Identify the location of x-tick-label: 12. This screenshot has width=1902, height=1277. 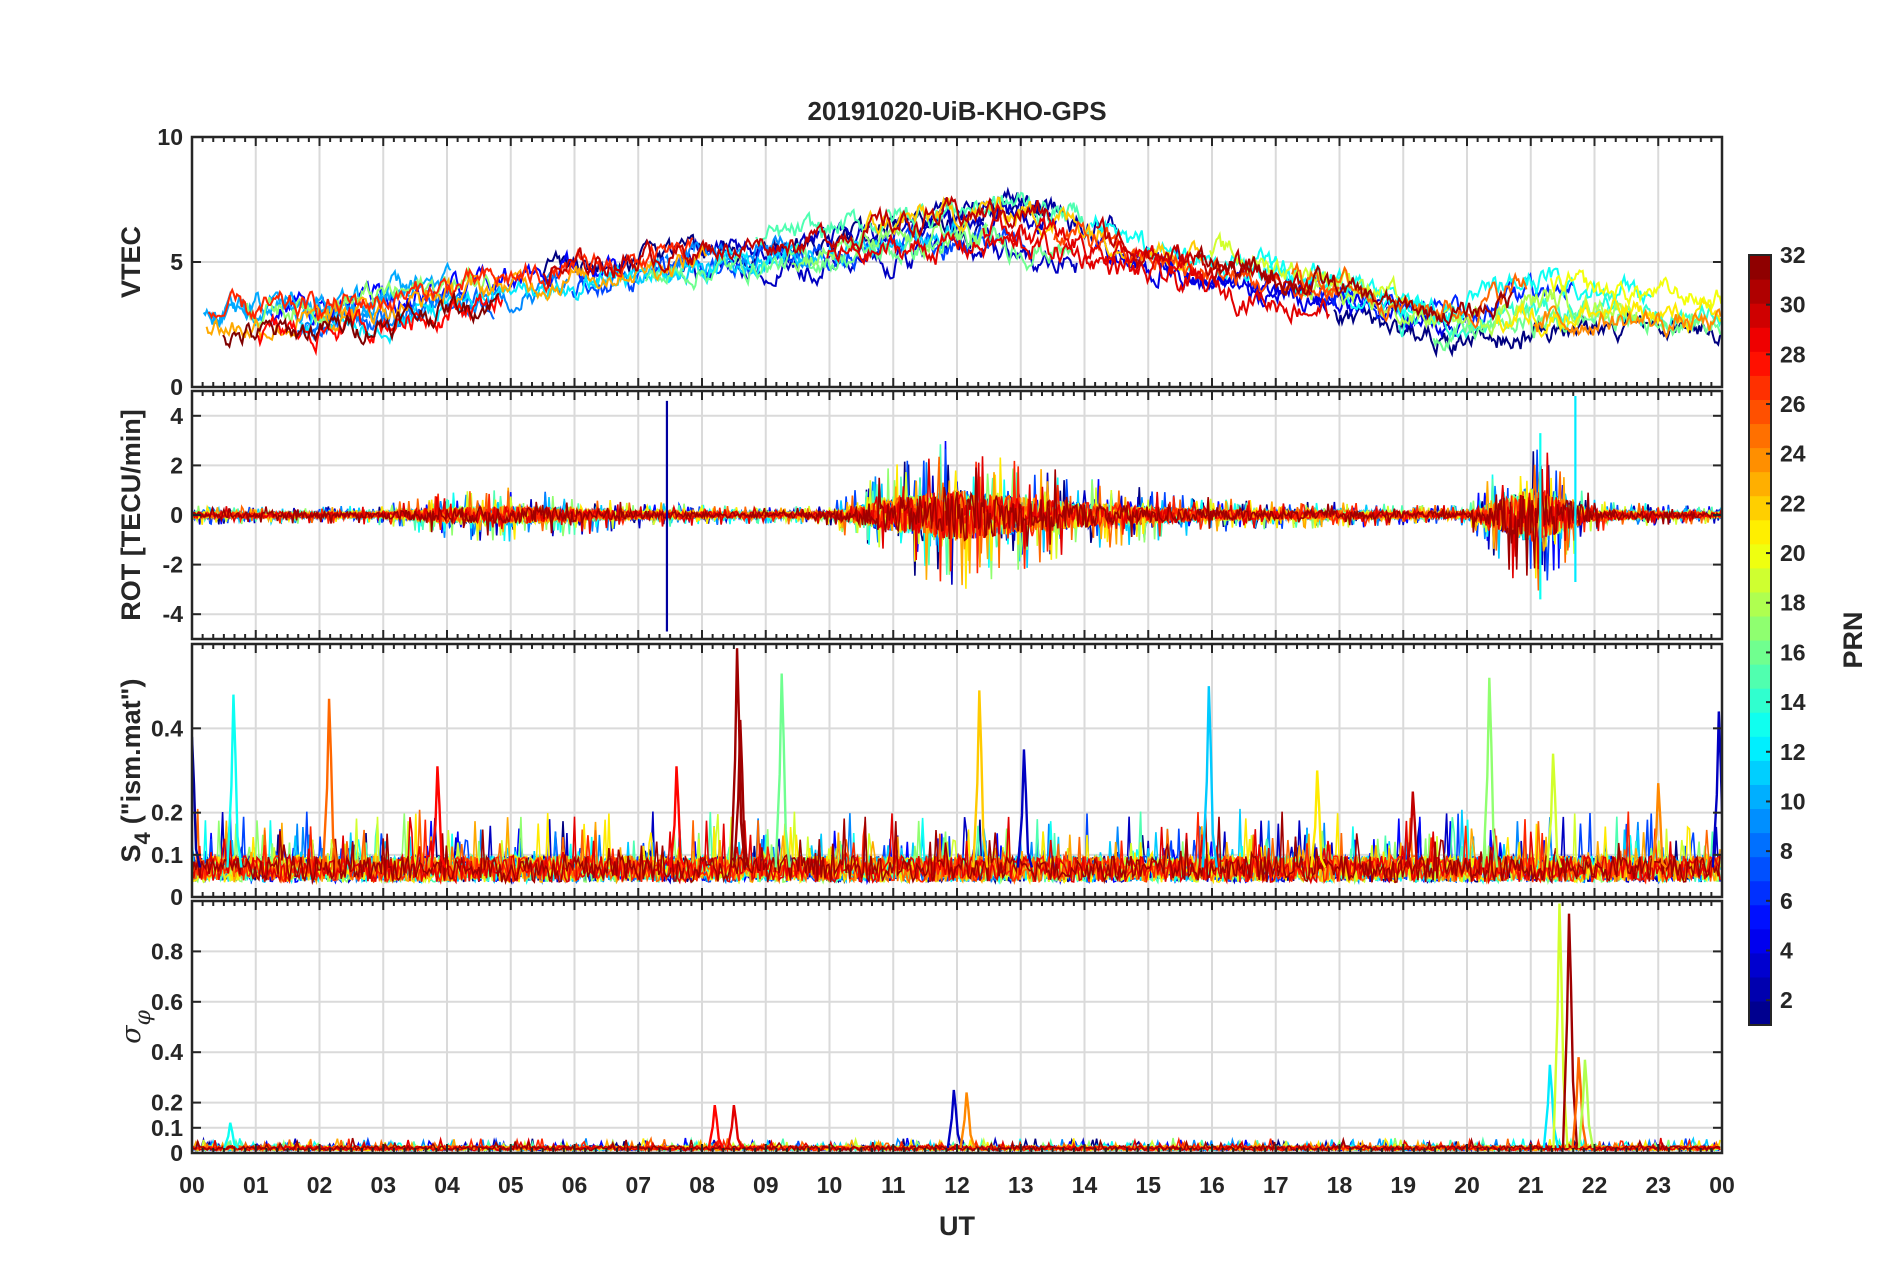
(957, 1185).